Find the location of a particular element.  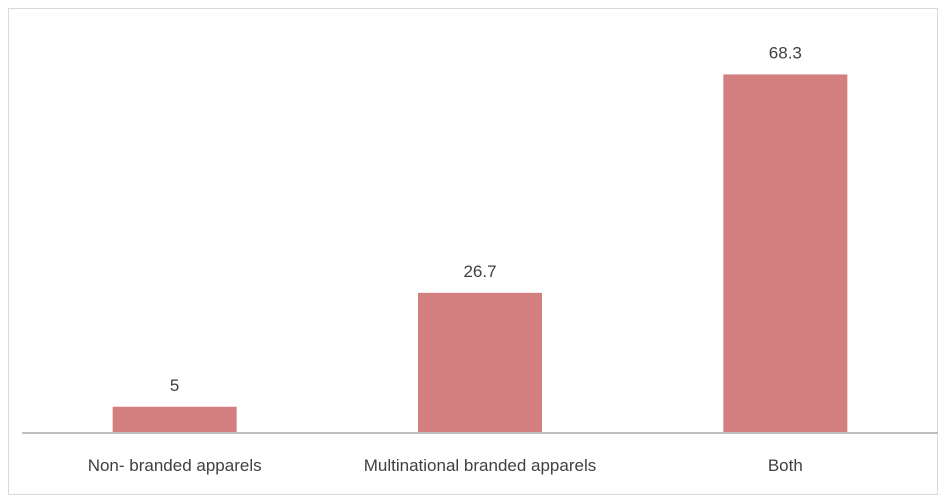

value-label-2: 68.3 is located at coordinates (785, 52).